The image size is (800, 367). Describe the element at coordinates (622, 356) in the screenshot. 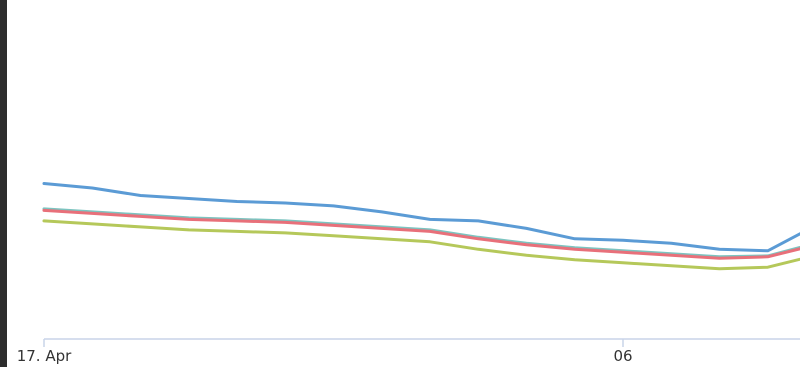

I see `x-tick-label-1: 06` at that location.